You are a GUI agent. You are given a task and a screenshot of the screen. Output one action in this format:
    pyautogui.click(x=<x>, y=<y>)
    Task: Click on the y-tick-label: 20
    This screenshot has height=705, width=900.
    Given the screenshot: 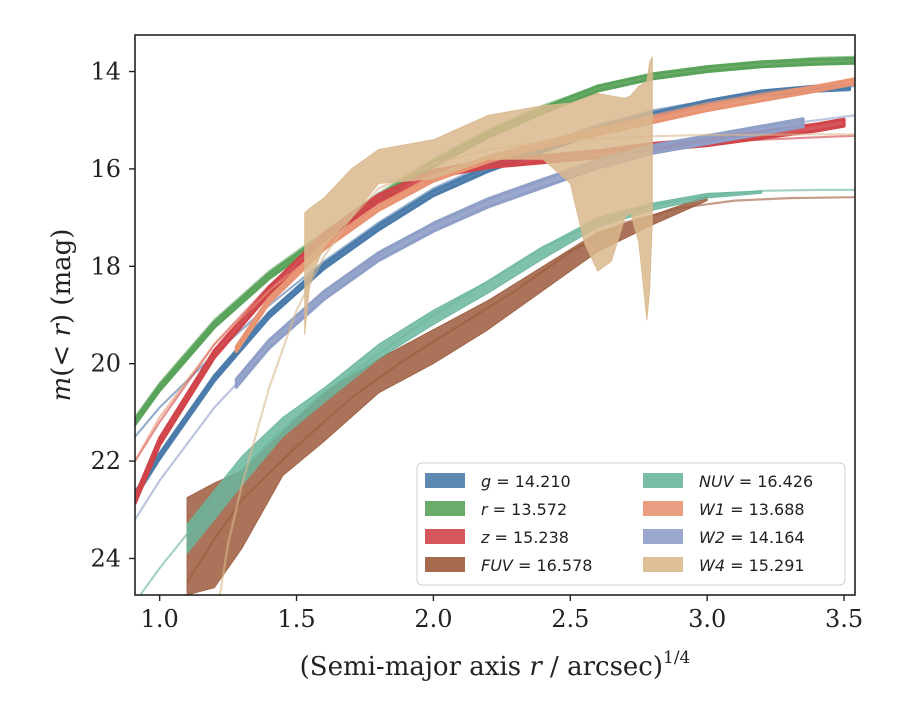 What is the action you would take?
    pyautogui.click(x=105, y=364)
    